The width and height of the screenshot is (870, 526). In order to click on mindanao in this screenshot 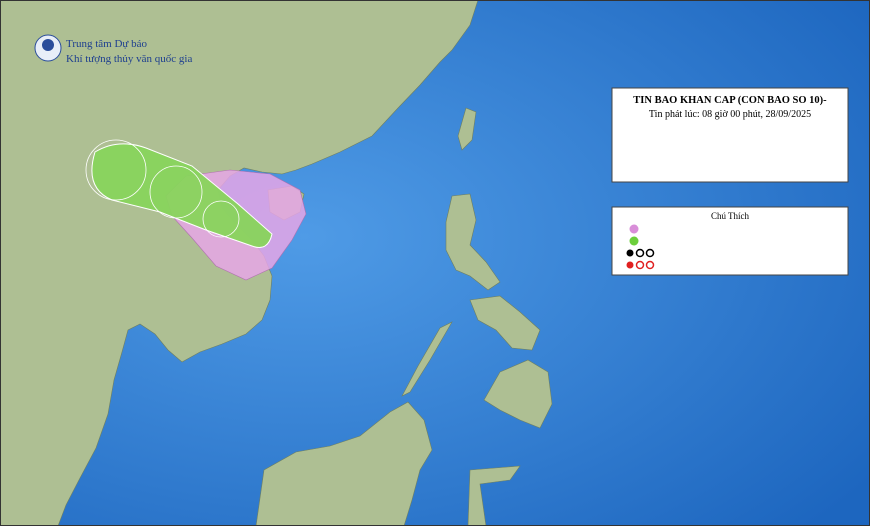, I will do `click(518, 394)`.